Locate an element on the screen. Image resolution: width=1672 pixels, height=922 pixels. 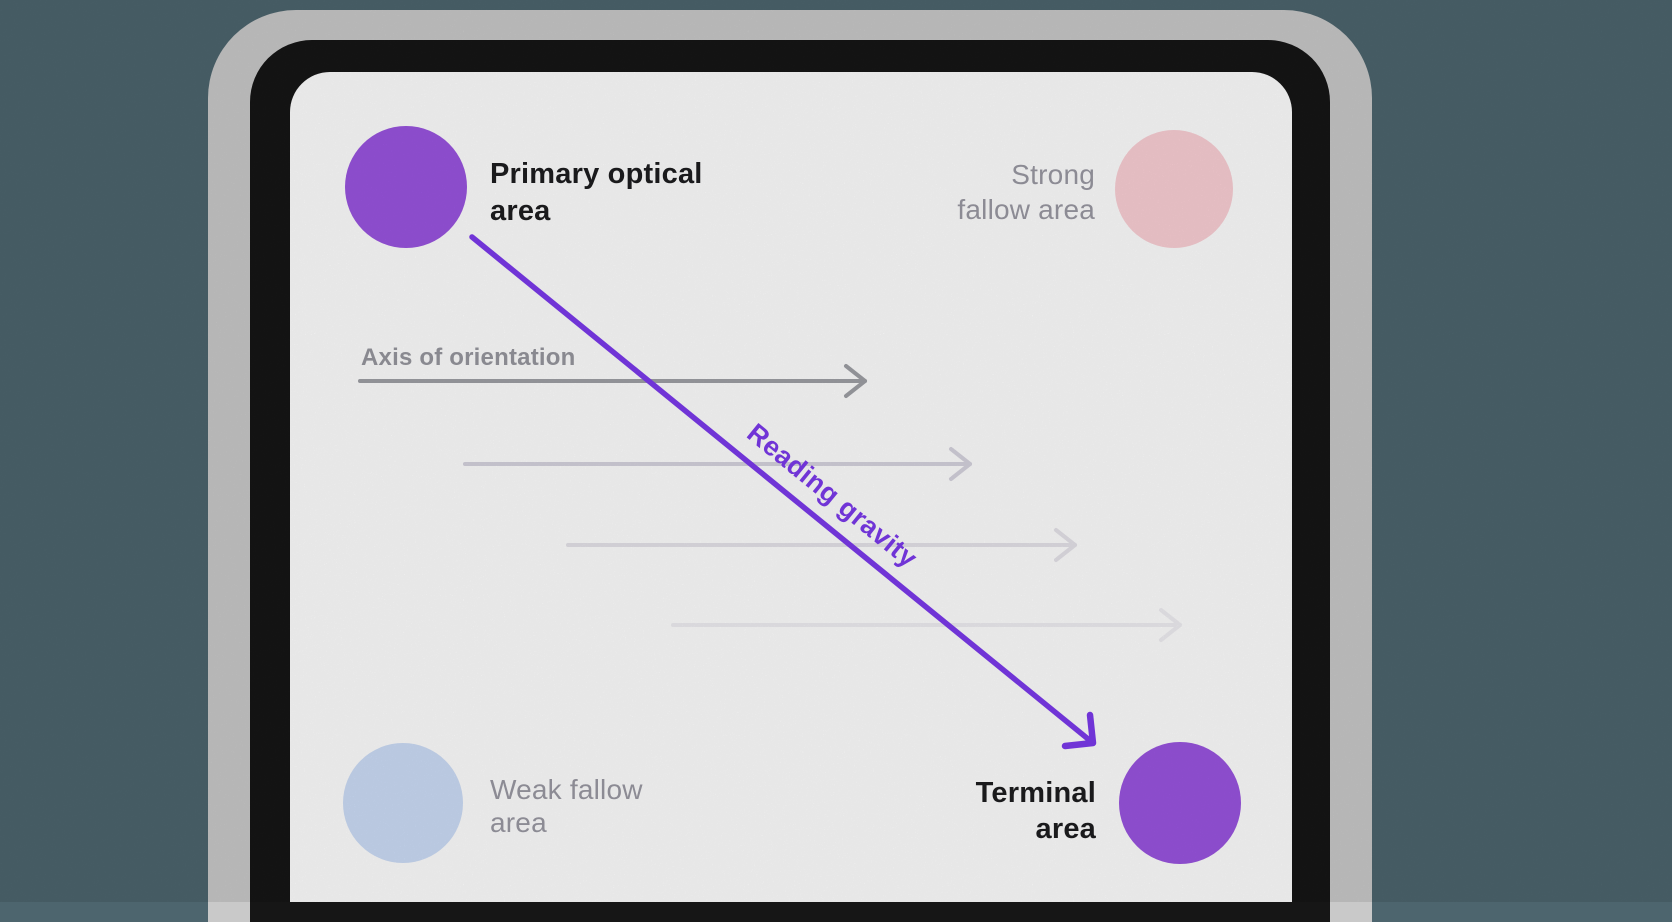
weak-fallow-area-circle is located at coordinates (403, 803).